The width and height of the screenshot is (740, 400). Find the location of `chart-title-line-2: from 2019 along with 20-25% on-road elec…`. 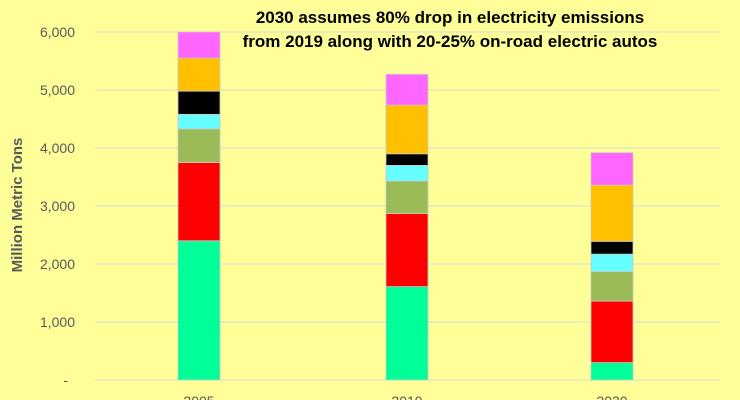

chart-title-line-2: from 2019 along with 20-25% on-road elec… is located at coordinates (450, 41).